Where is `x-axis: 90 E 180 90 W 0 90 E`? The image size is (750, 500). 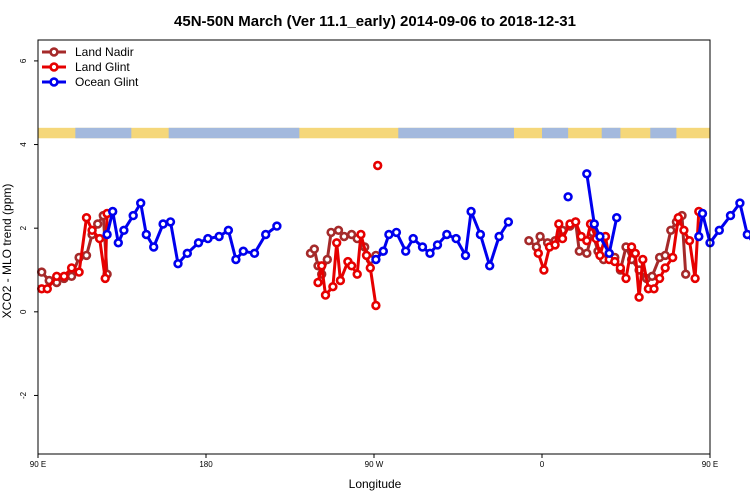
x-axis: 90 E 180 90 W 0 90 E is located at coordinates (374, 461).